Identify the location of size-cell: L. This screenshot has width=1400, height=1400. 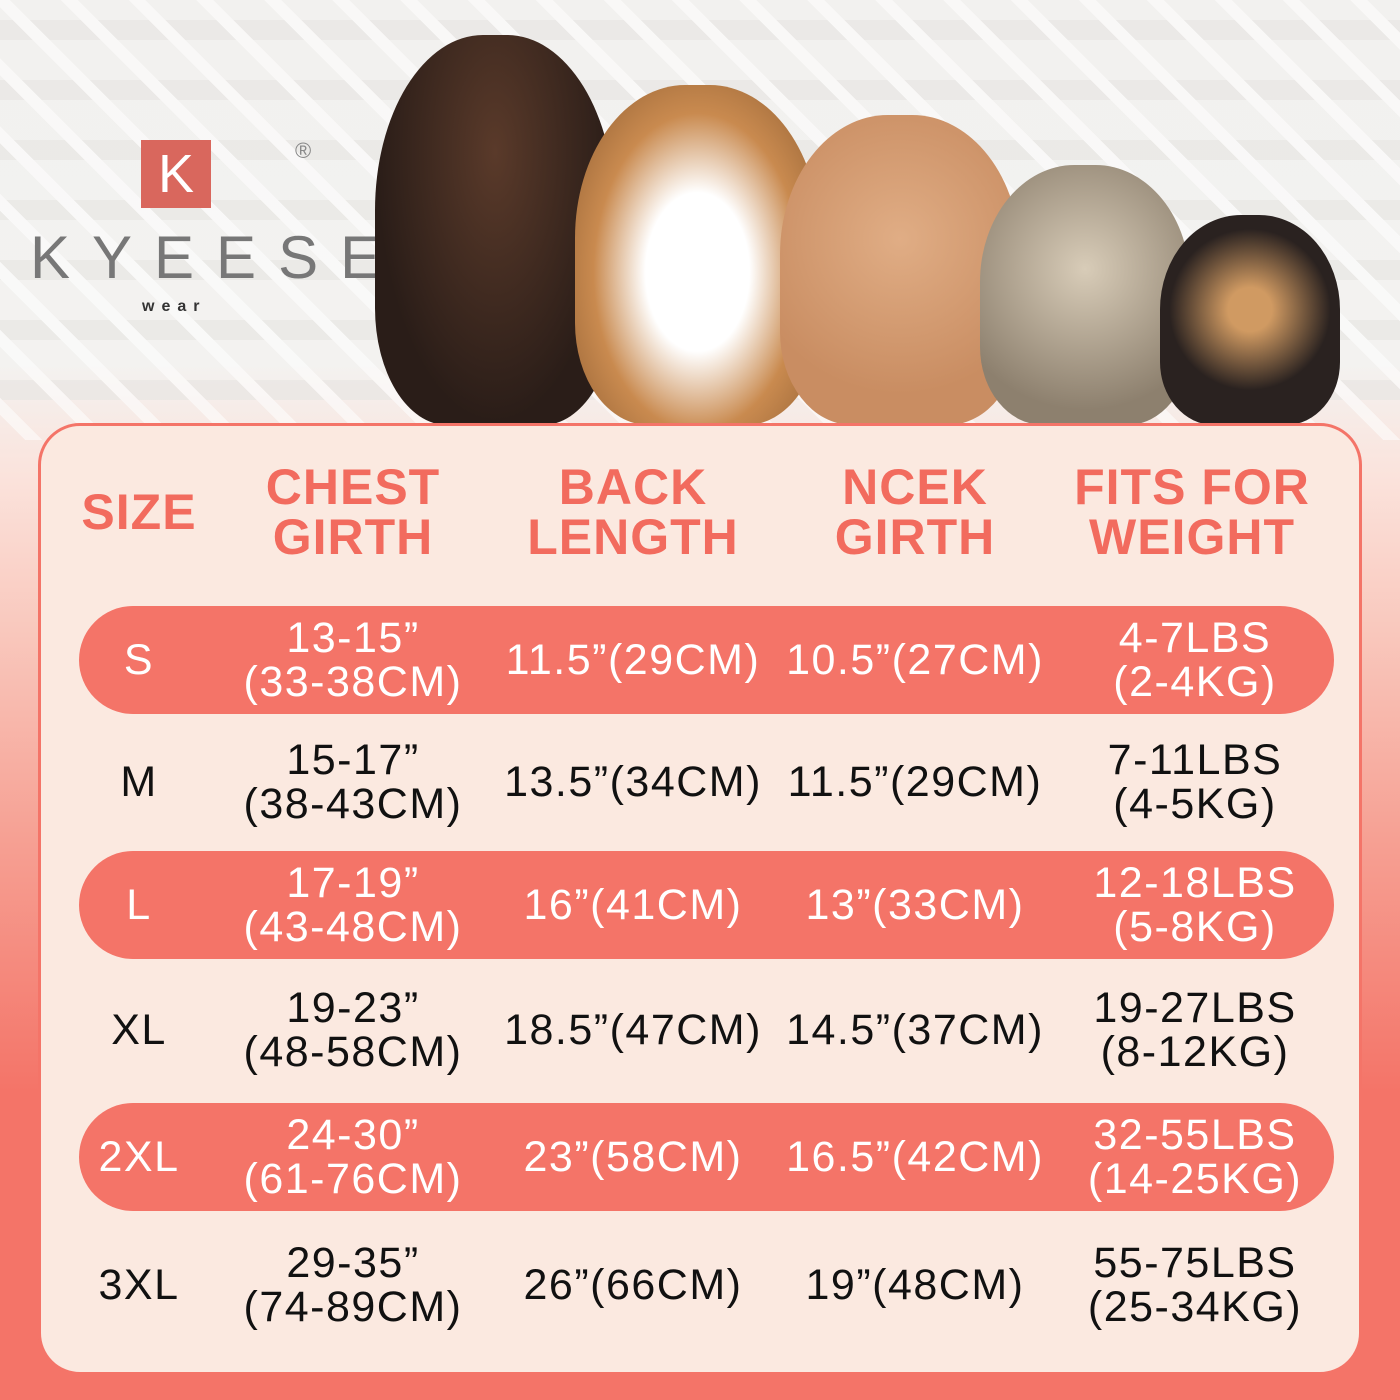
(139, 905).